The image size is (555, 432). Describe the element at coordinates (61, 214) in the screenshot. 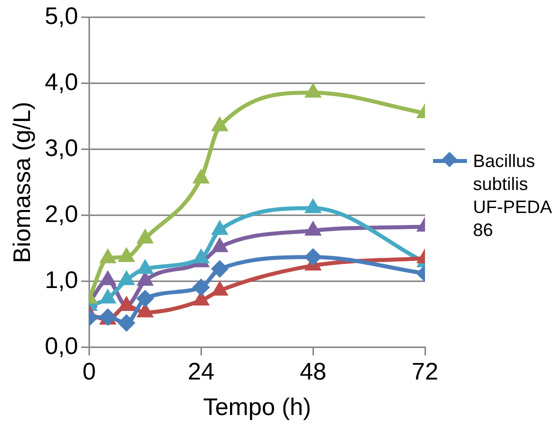

I see `y-tick-label: 2,0` at that location.